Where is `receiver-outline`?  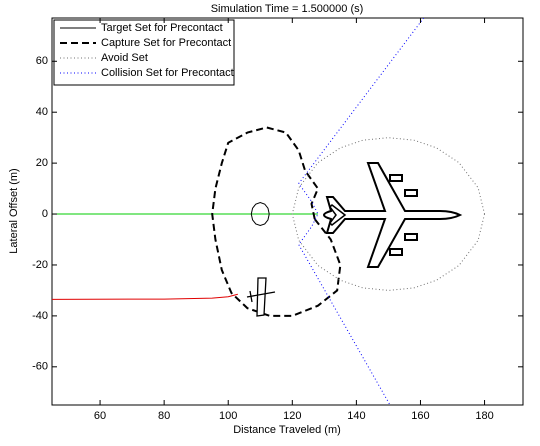
receiver-outline is located at coordinates (338, 215).